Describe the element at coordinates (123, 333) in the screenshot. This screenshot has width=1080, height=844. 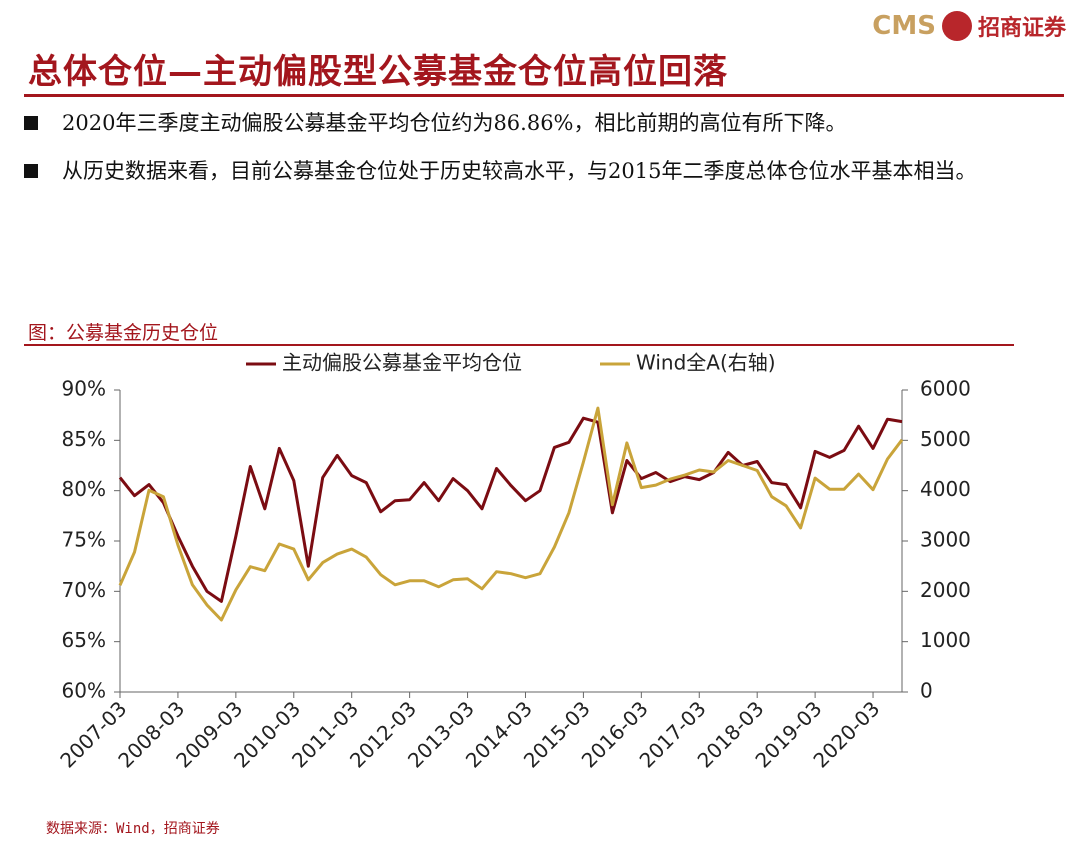
I see `chart-caption: 图：公募基金历史仓位` at that location.